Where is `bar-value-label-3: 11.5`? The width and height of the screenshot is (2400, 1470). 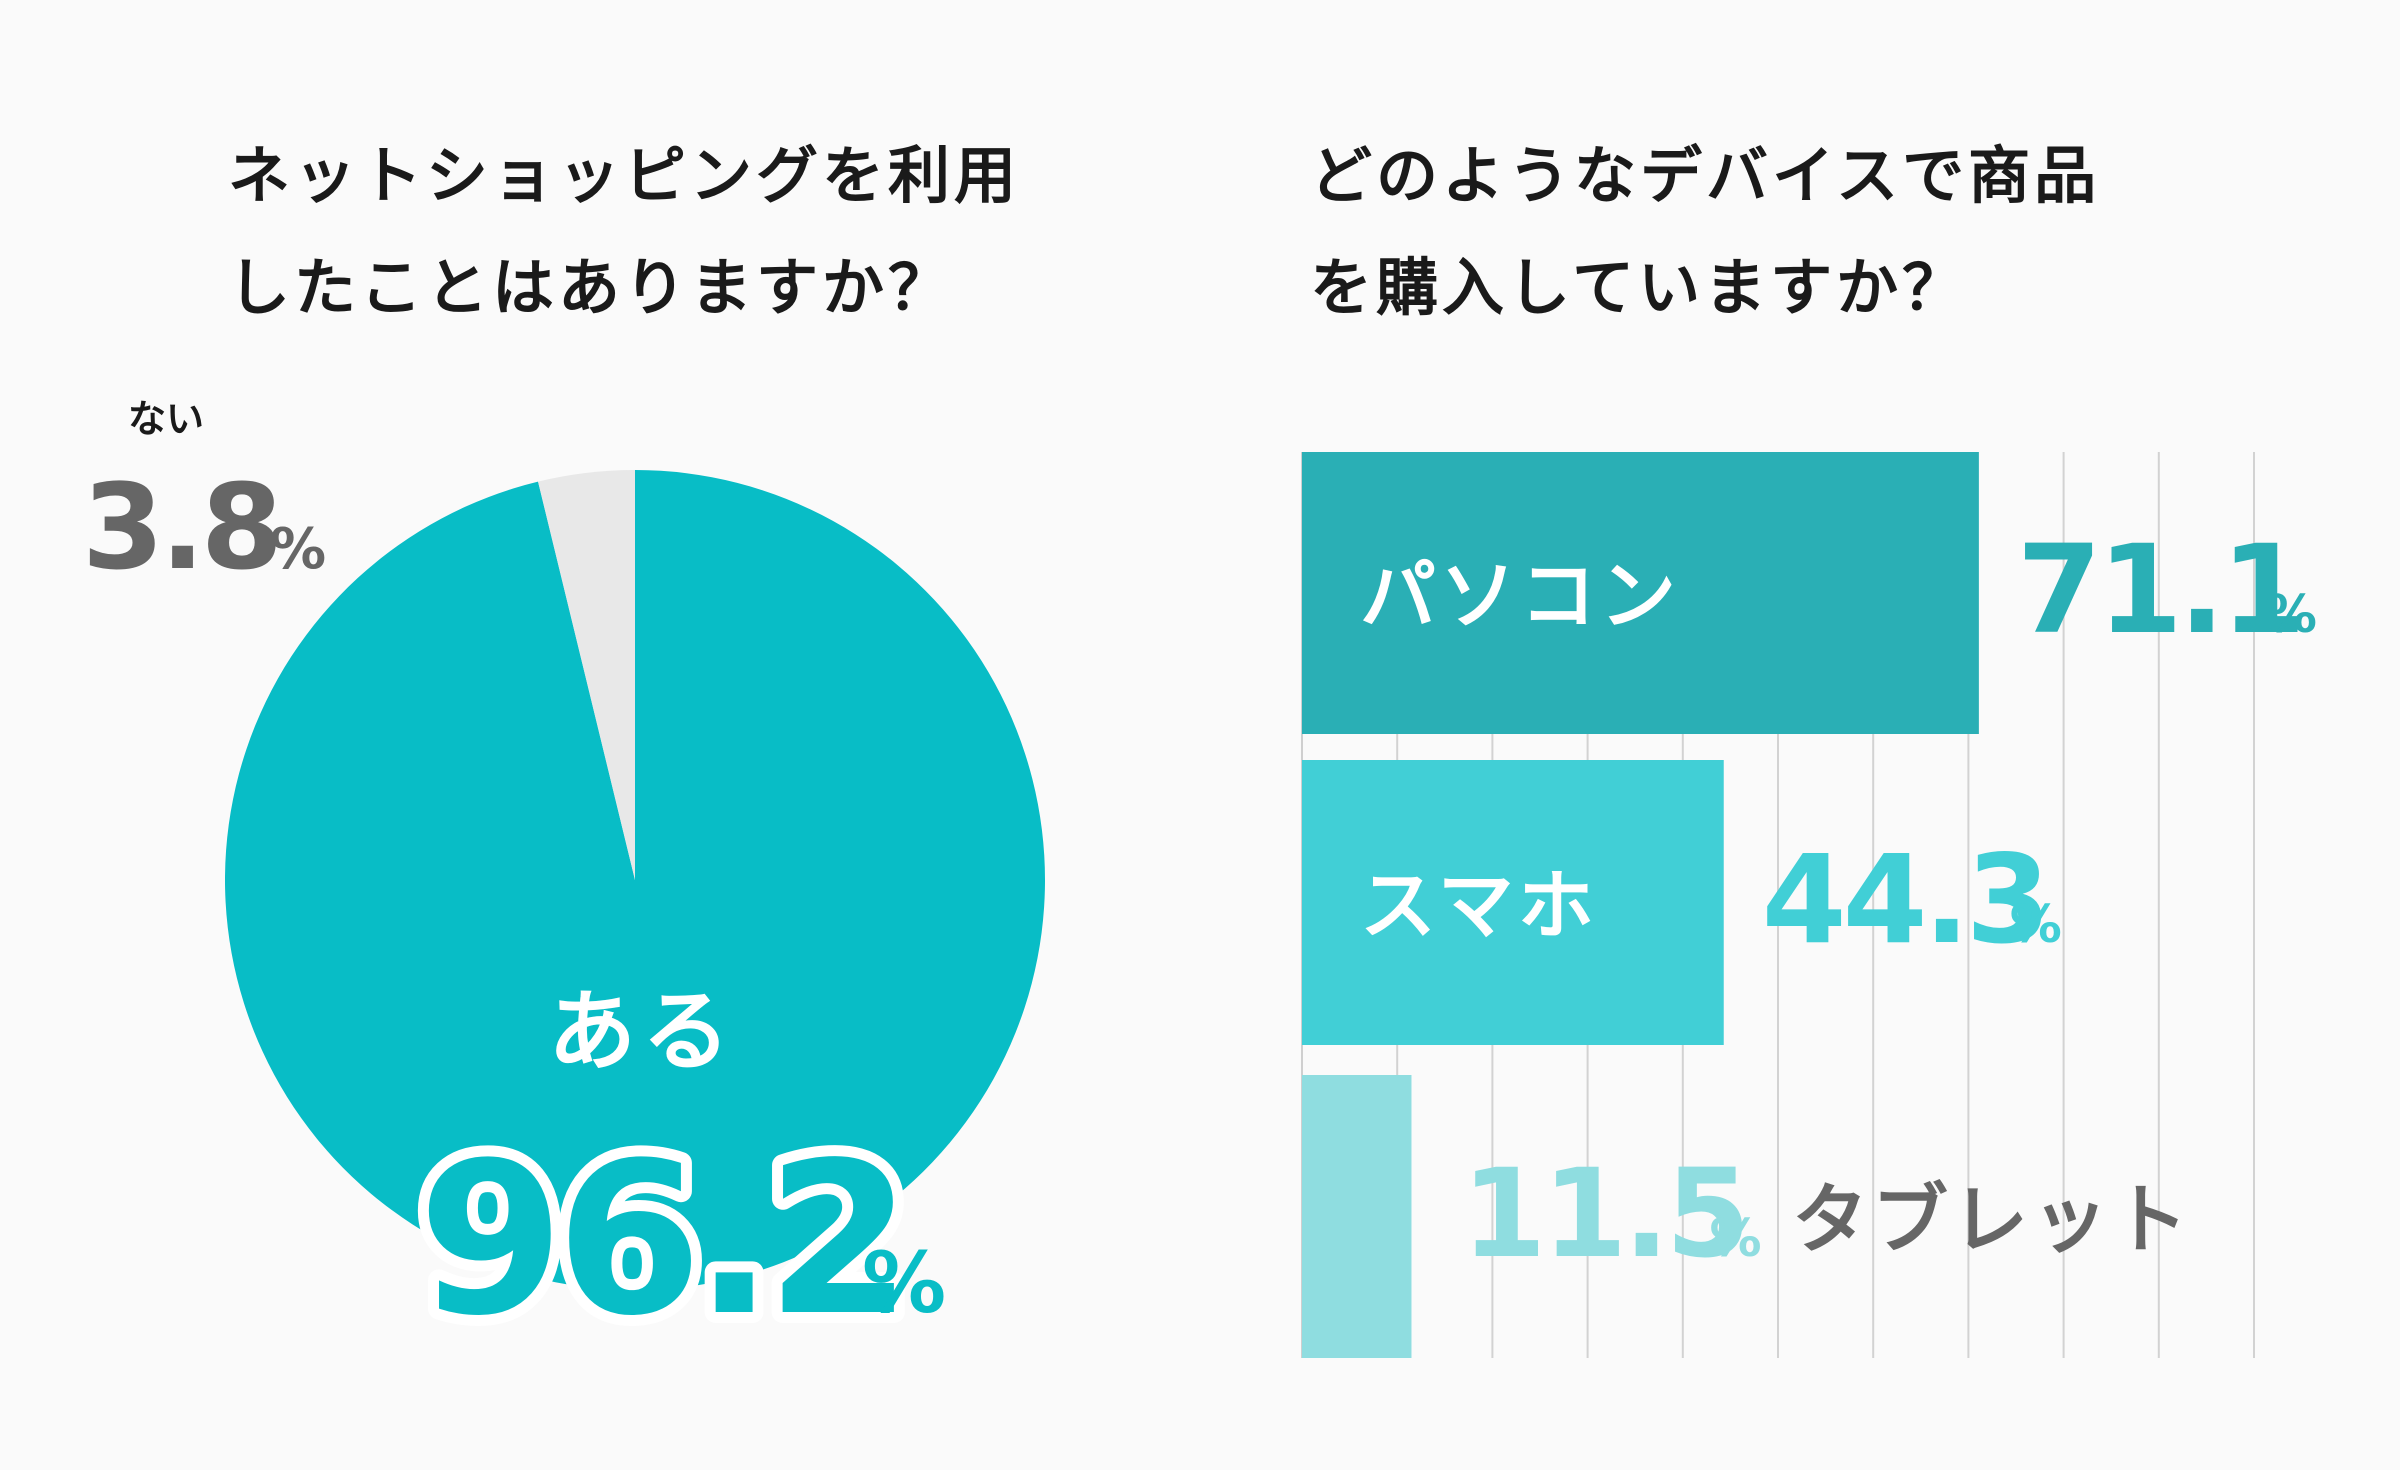
bar-value-label-3: 11.5 is located at coordinates (1603, 1214).